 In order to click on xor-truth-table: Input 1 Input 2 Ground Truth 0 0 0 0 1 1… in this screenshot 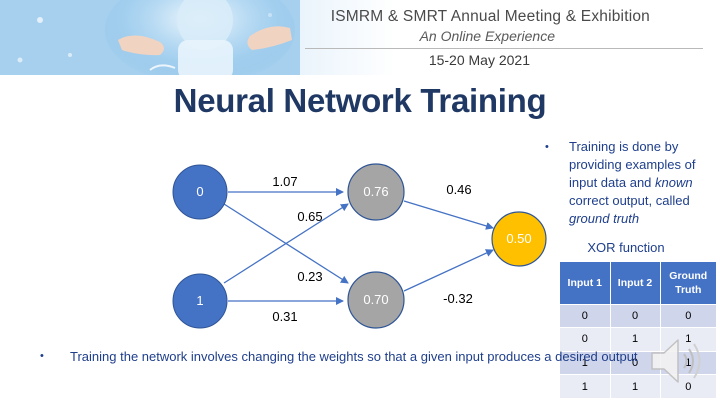, I will do `click(638, 330)`.